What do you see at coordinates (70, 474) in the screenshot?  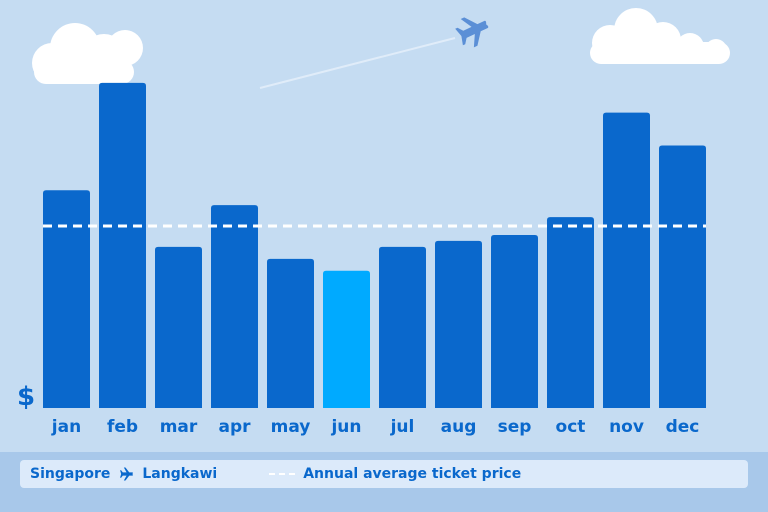 I see `origin-label: Singapore` at bounding box center [70, 474].